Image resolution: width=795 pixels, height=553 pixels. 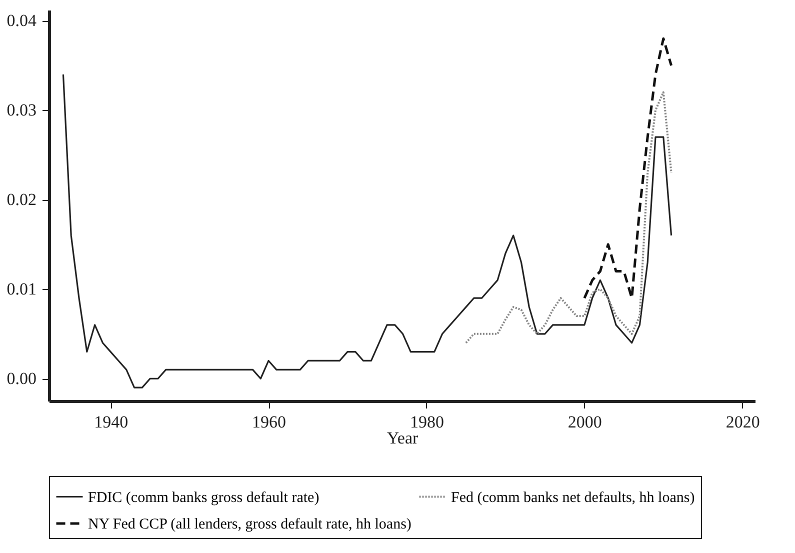 I want to click on y-tick-label: 0.03, so click(x=21, y=110).